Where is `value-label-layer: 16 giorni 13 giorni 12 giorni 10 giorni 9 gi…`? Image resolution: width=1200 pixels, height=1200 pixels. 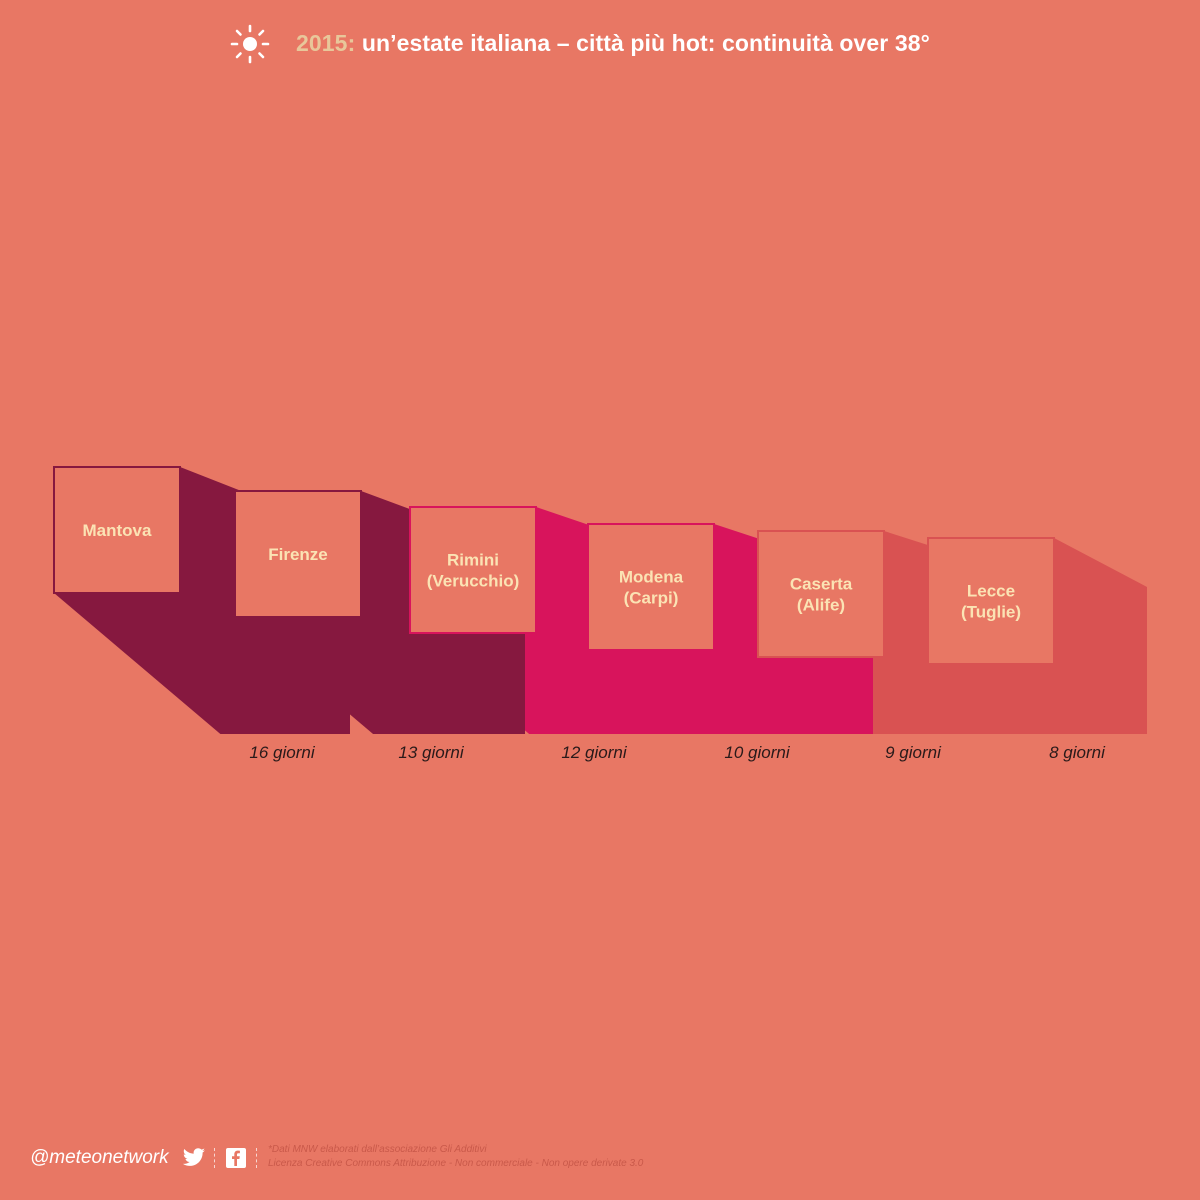 value-label-layer: 16 giorni 13 giorni 12 giorni 10 giorni 9 gi… is located at coordinates (677, 752).